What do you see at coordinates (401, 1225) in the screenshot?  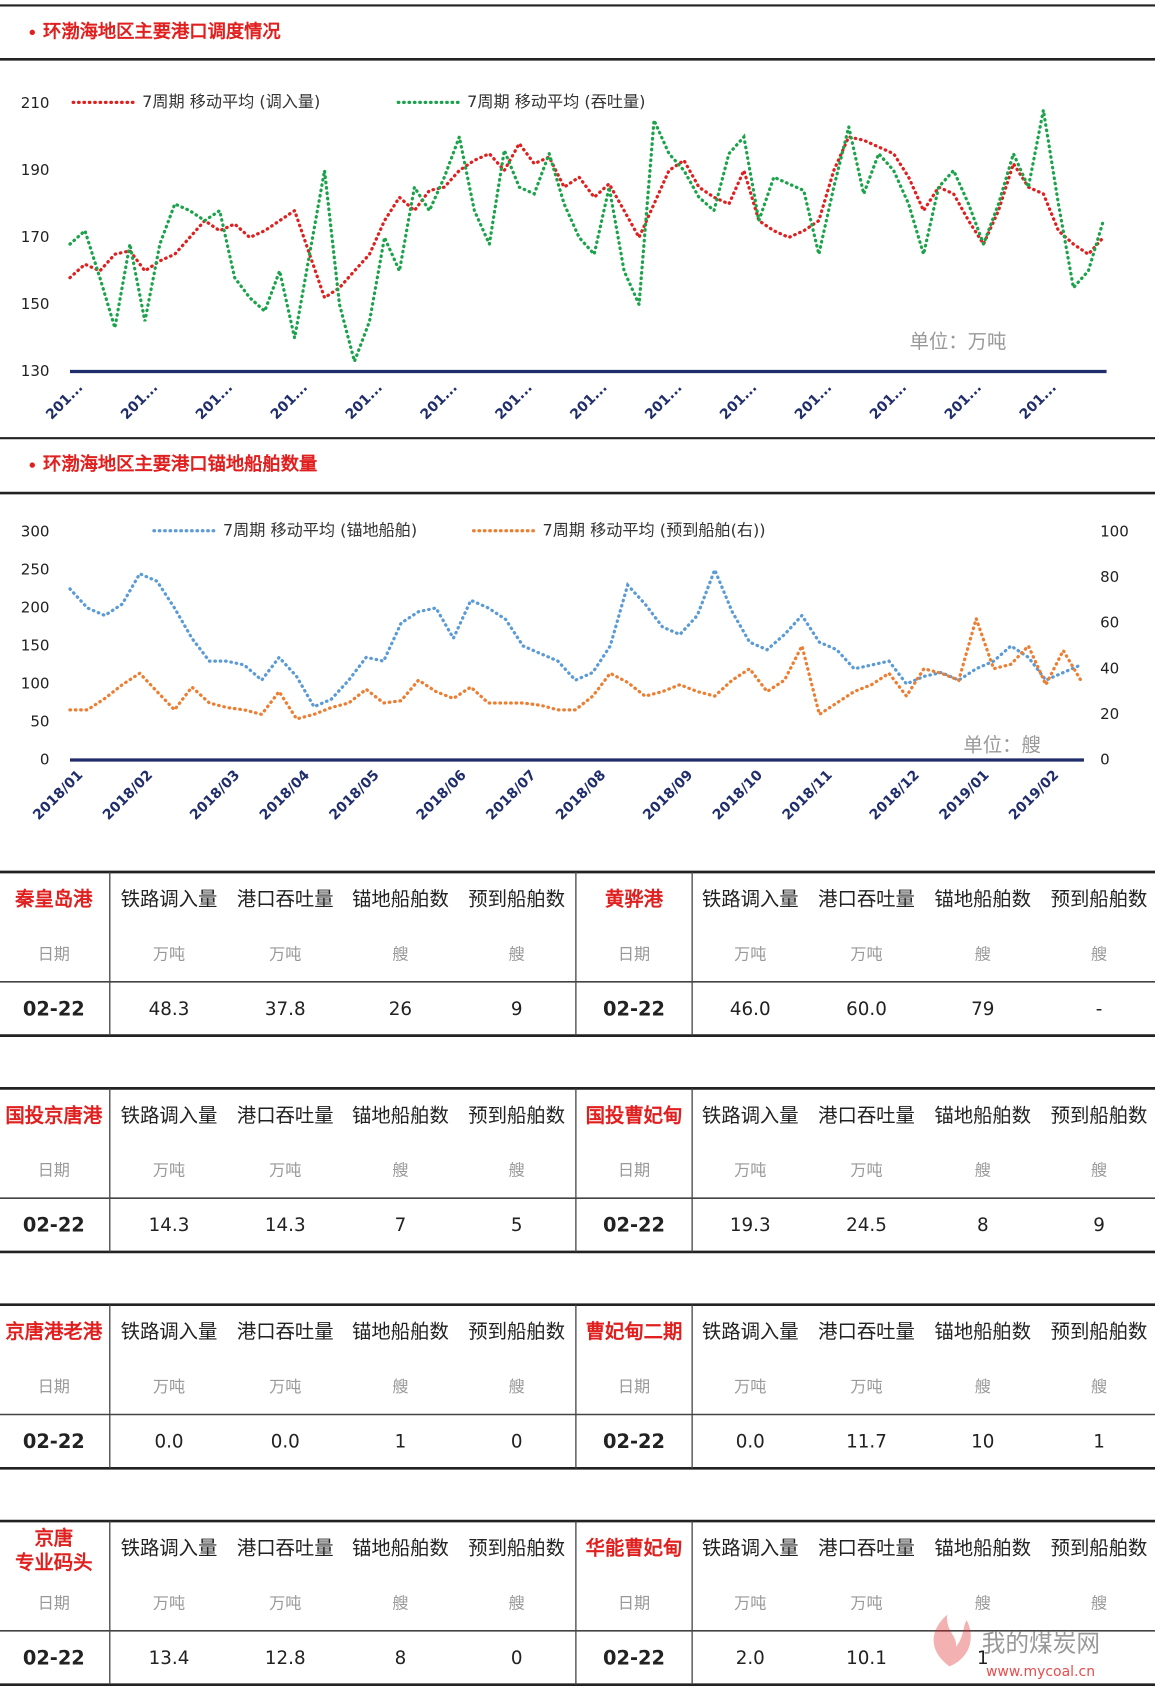 I see `value-cell: 7` at bounding box center [401, 1225].